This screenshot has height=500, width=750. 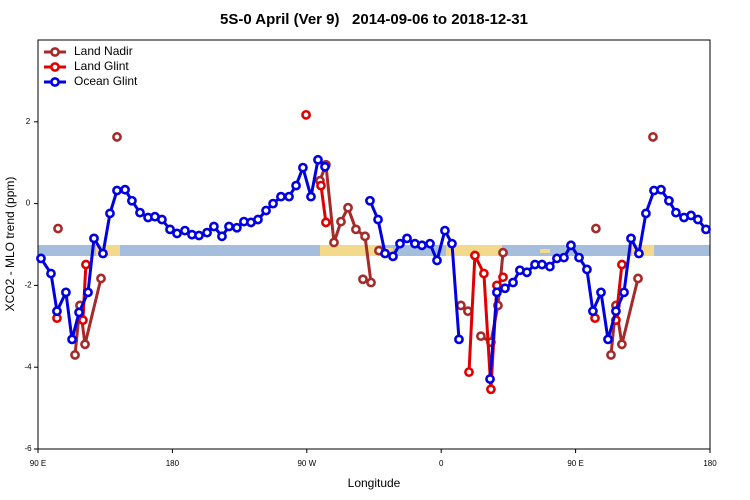 I want to click on y-tick-label: 2, so click(x=28, y=121).